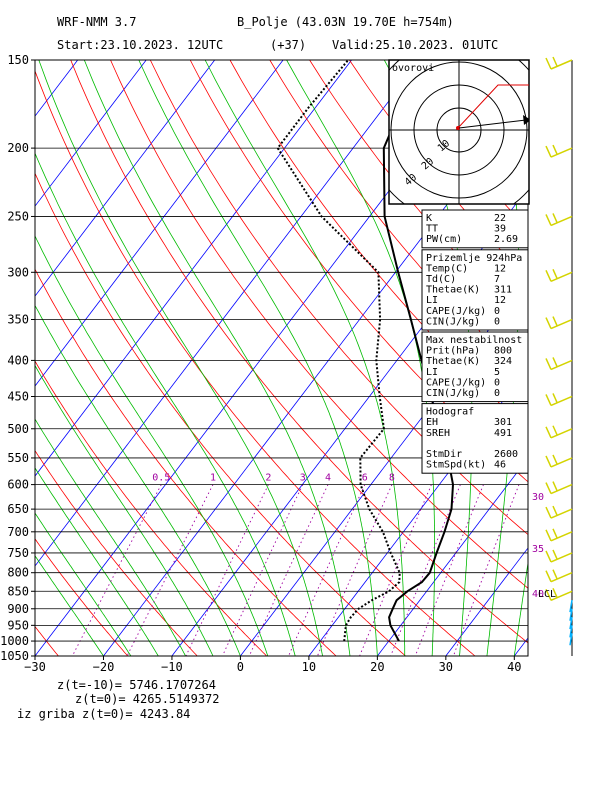 The image size is (600, 800). I want to click on index-value: 324, so click(503, 361).